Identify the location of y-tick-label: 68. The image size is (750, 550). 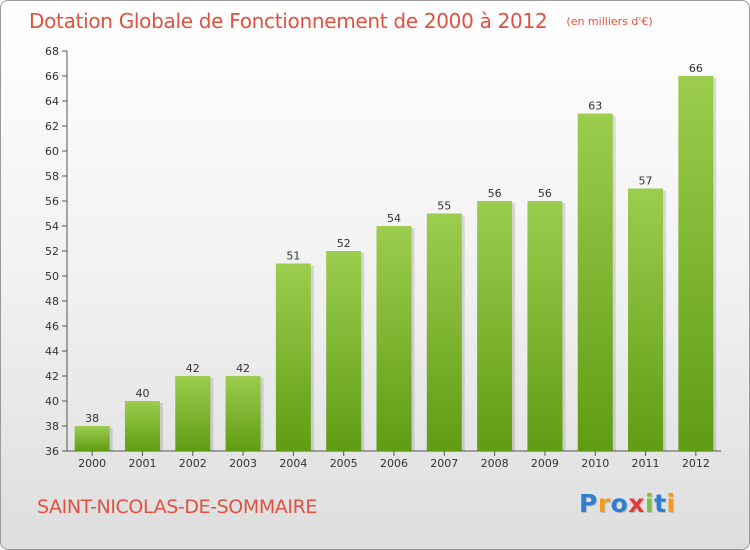
(52, 51).